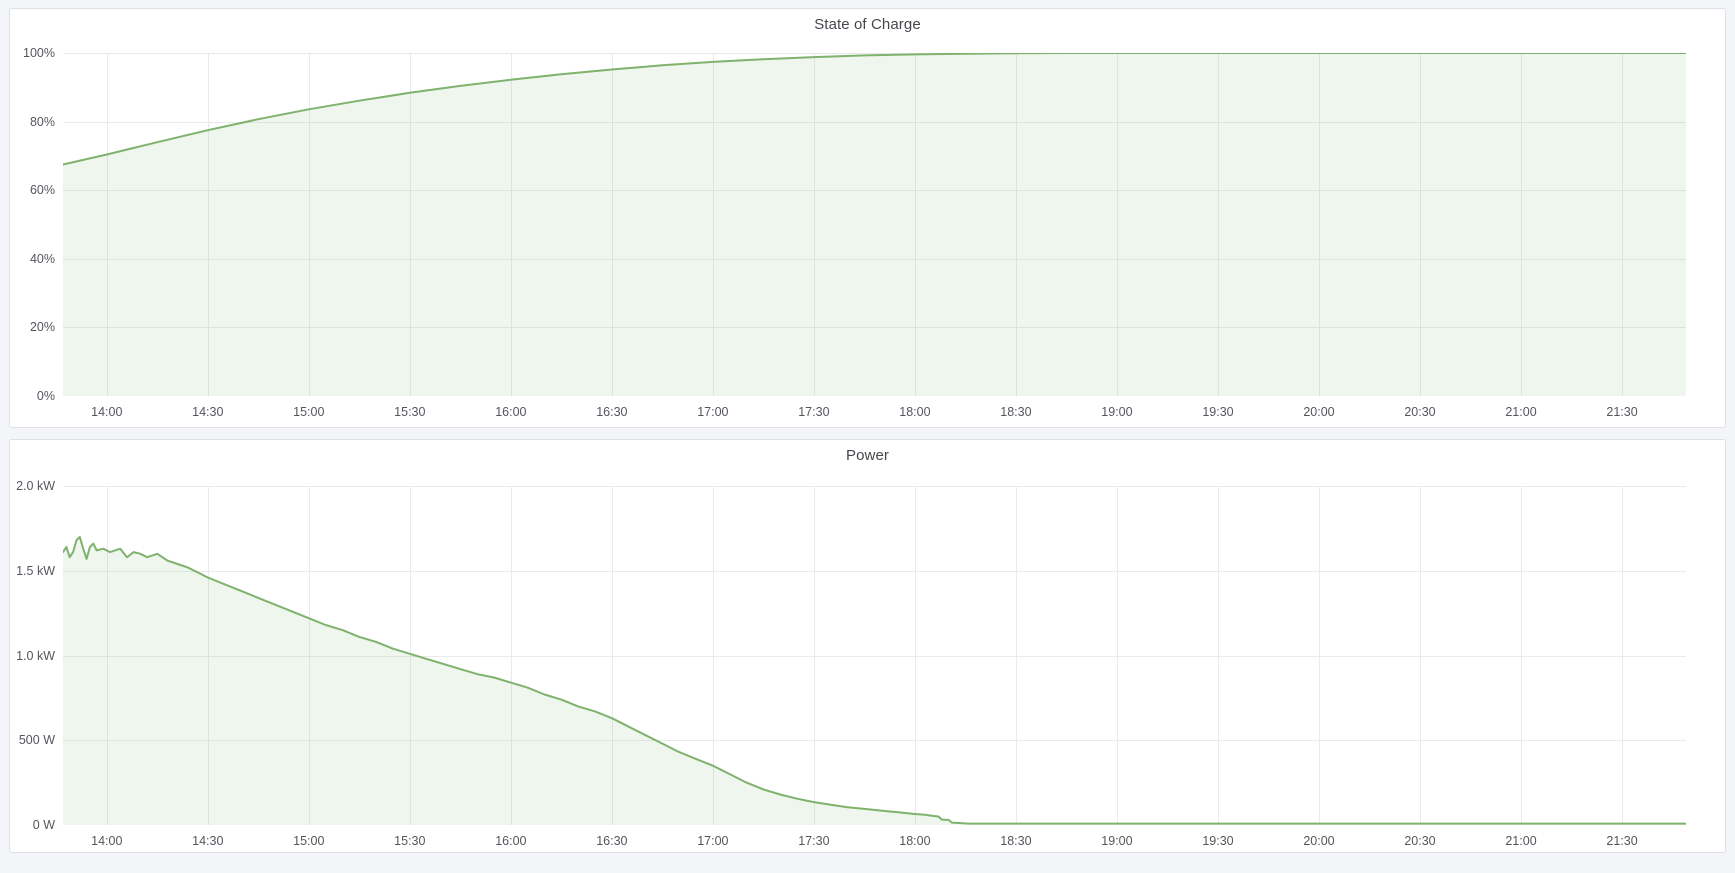 The height and width of the screenshot is (873, 1735). Describe the element at coordinates (35, 486) in the screenshot. I see `y-tick-label: 2.0 kW` at that location.